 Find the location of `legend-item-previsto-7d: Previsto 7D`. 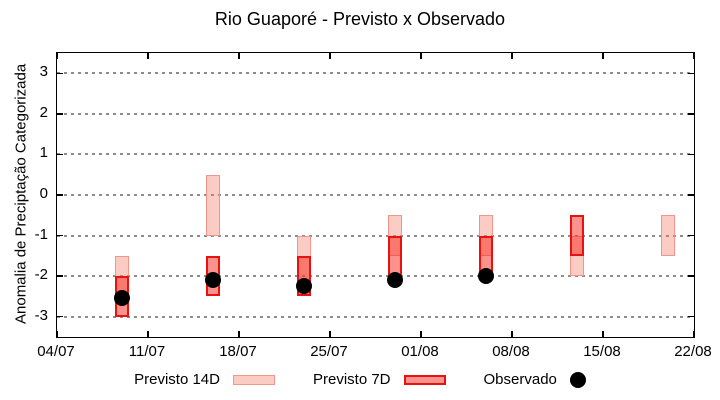

legend-item-previsto-7d: Previsto 7D is located at coordinates (379, 379).